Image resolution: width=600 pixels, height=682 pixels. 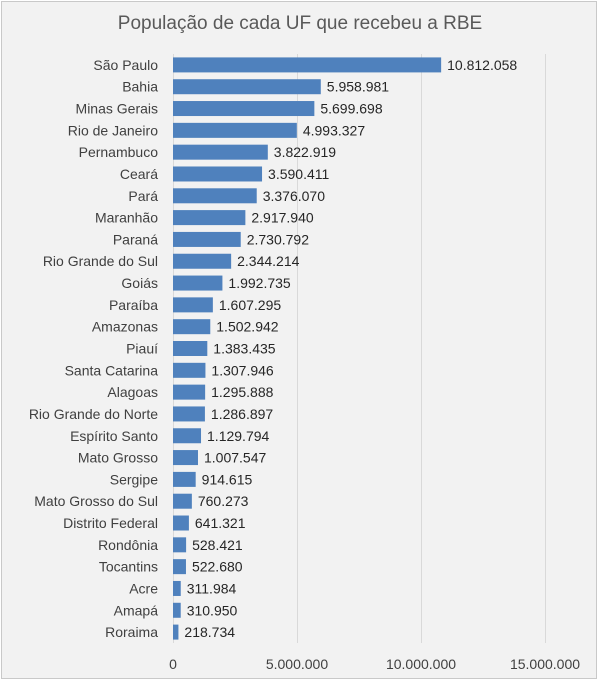 What do you see at coordinates (482, 65) in the screenshot?
I see `data-label: 10.812.058` at bounding box center [482, 65].